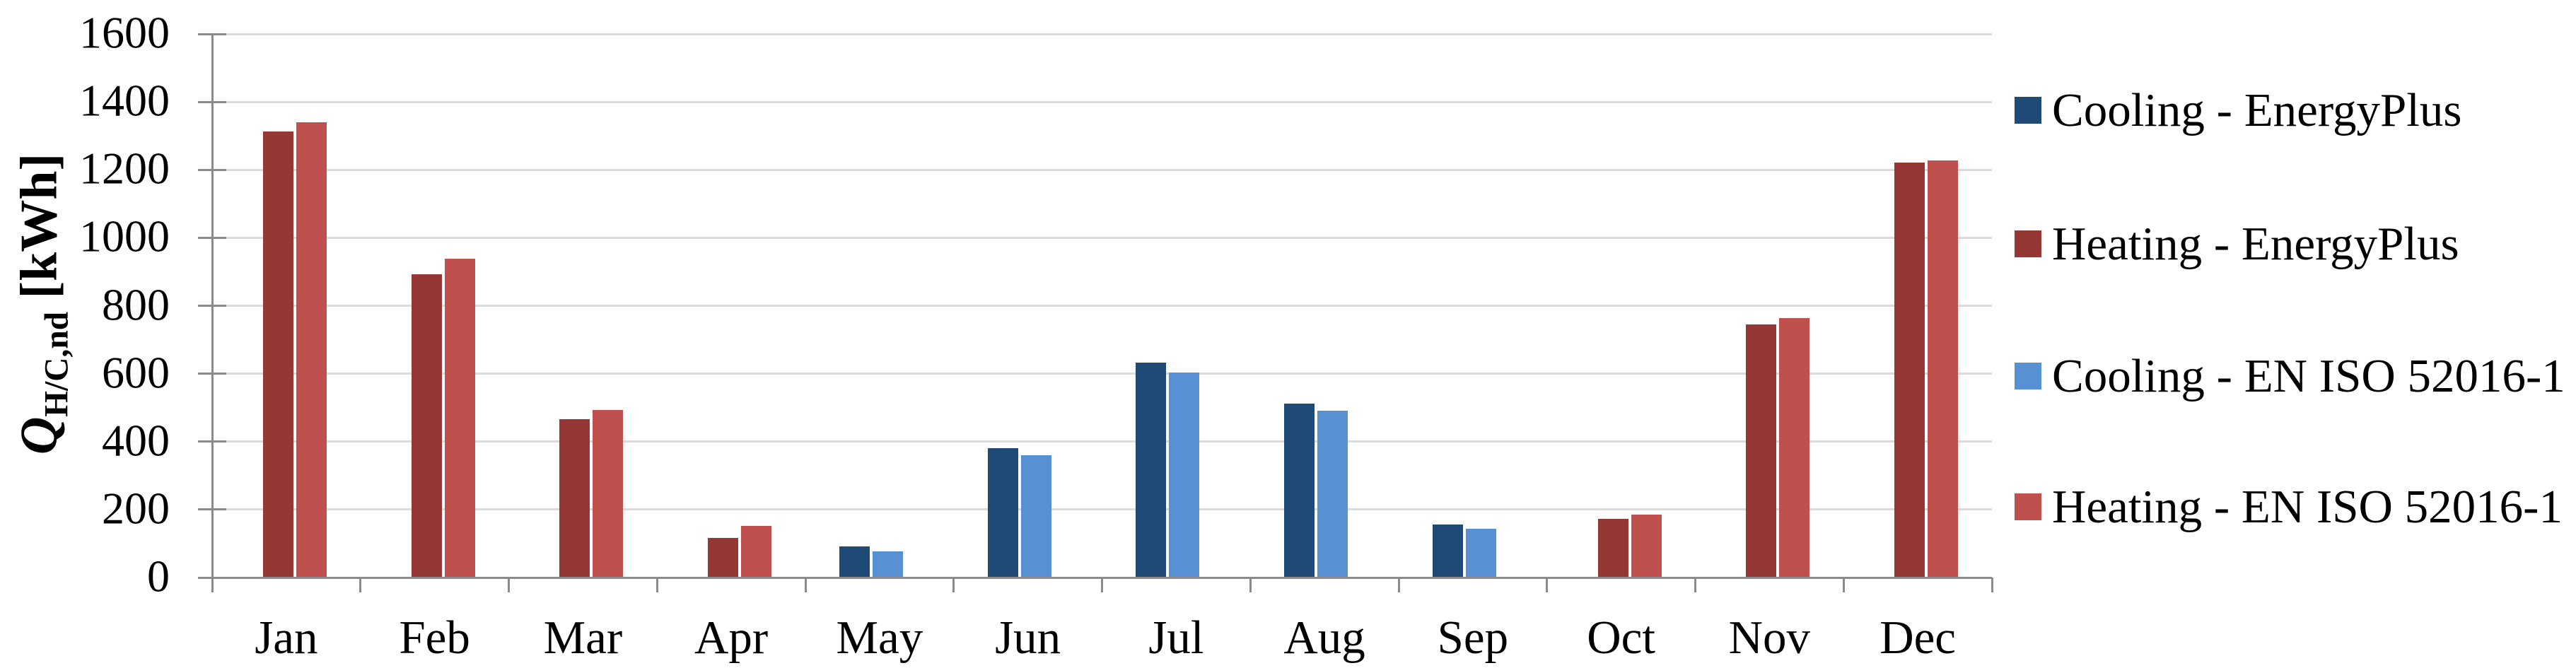 The width and height of the screenshot is (2576, 668). What do you see at coordinates (1761, 450) in the screenshot?
I see `bar-heating-energyplus-nov` at bounding box center [1761, 450].